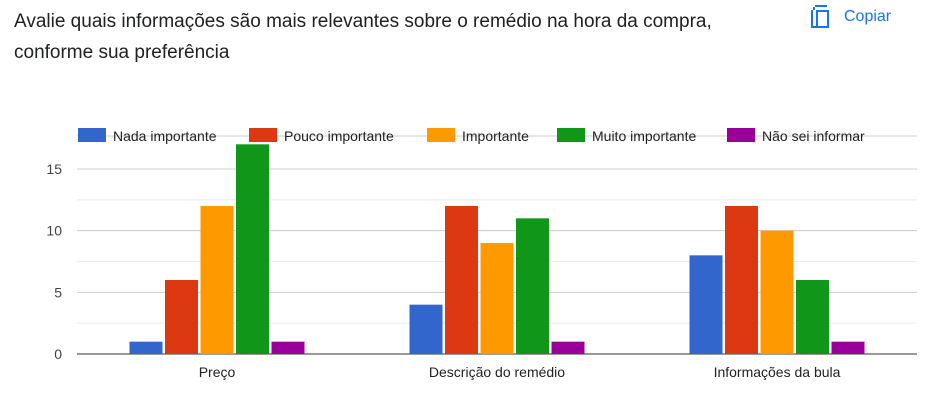 The height and width of the screenshot is (412, 935). What do you see at coordinates (497, 372) in the screenshot?
I see `x-tick-label: Descrição do remédio` at bounding box center [497, 372].